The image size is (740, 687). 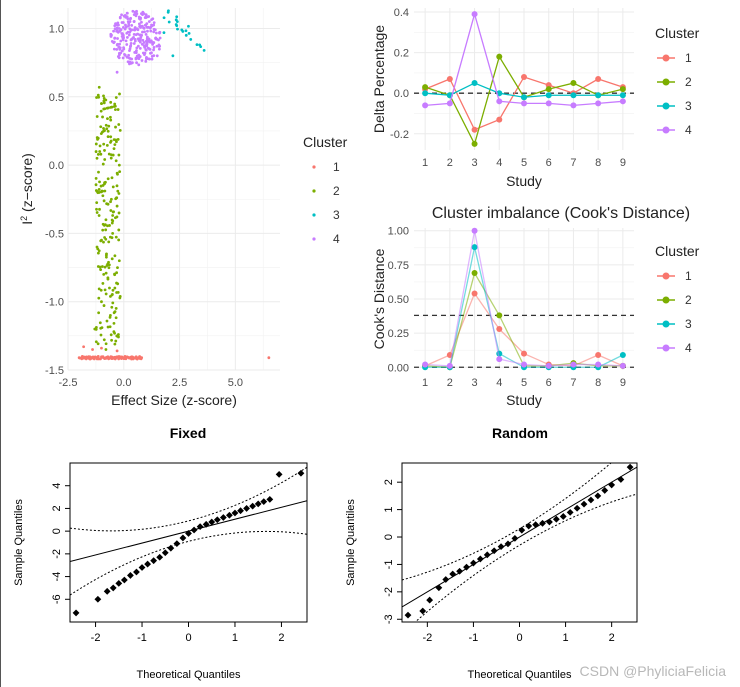 I want to click on x-axis-ticks: -2 -1 0 1 2, so click(x=518, y=633).